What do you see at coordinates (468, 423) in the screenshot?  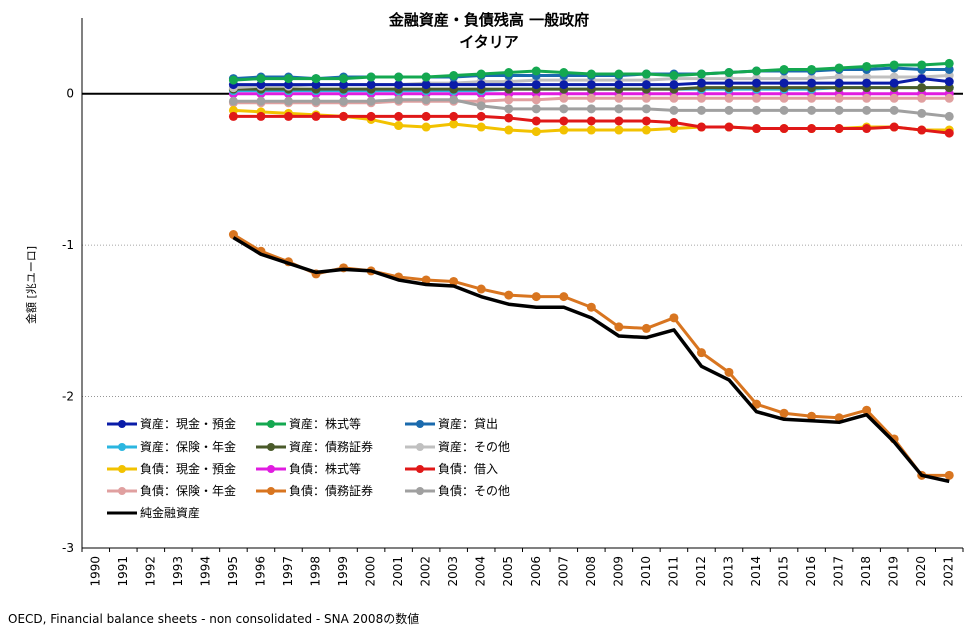 I see `legend-label: 資産：貸出` at bounding box center [468, 423].